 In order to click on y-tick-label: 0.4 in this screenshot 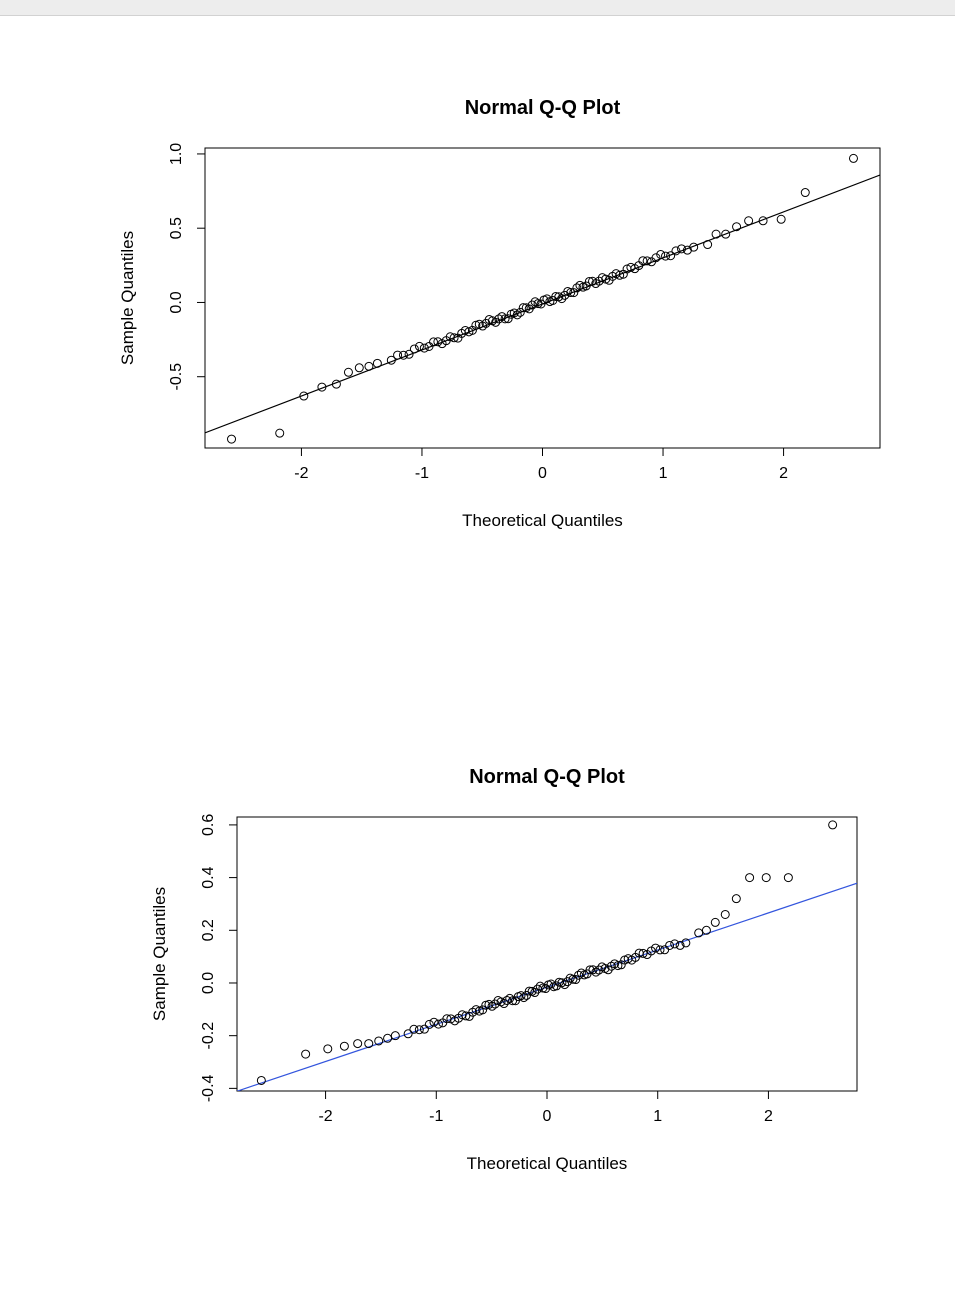, I will do `click(208, 877)`.